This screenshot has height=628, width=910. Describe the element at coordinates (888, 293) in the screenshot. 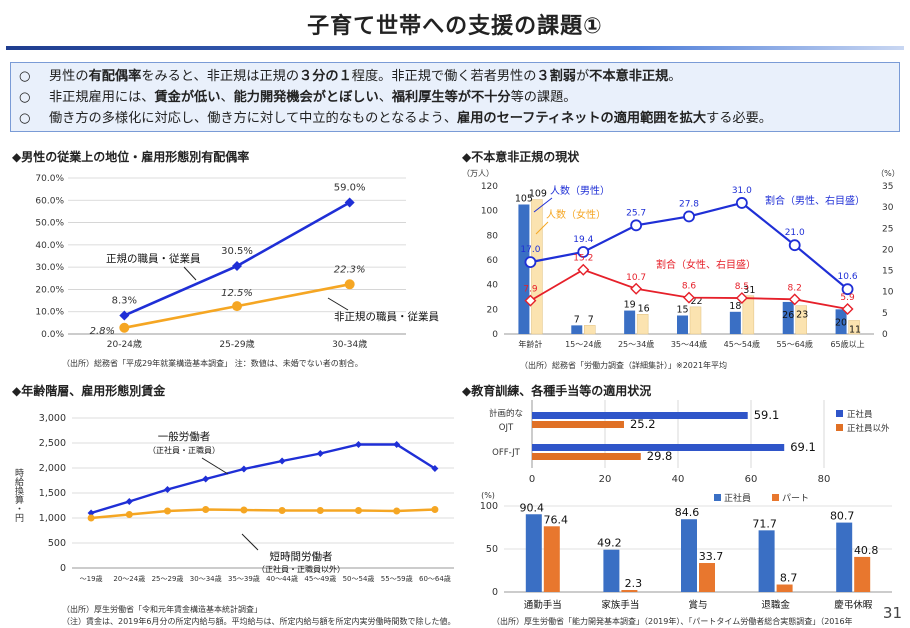

I see `y-tick-label-right: 10` at that location.